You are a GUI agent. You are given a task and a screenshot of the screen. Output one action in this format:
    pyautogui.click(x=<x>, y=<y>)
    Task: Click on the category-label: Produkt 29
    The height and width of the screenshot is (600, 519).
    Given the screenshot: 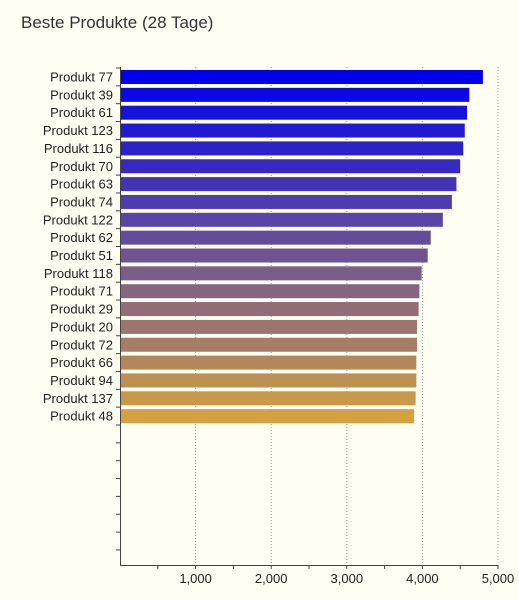 What is the action you would take?
    pyautogui.click(x=81, y=309)
    